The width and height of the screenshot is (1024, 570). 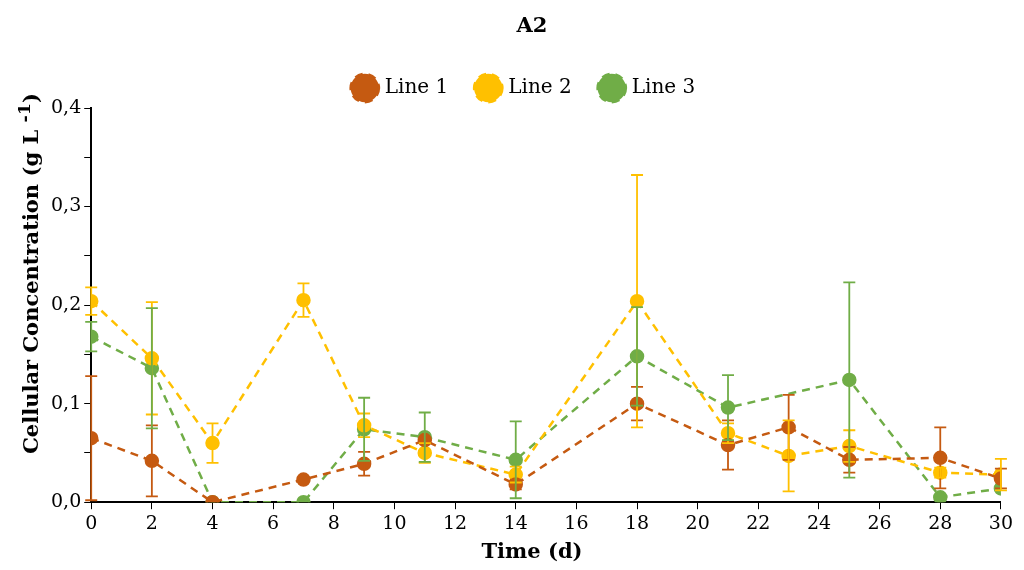 I want to click on x-tick-label: 10, so click(x=394, y=521).